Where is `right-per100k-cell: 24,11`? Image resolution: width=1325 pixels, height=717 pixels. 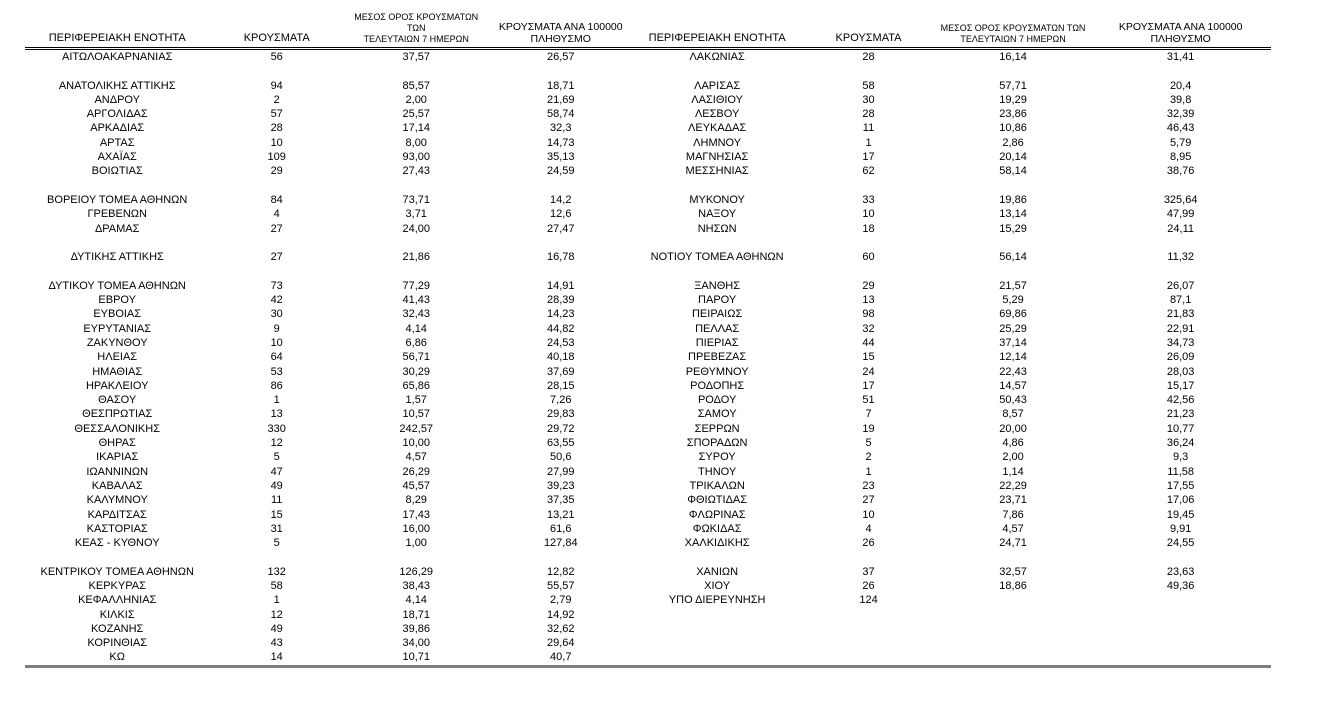
right-per100k-cell: 24,11 is located at coordinates (1180, 228).